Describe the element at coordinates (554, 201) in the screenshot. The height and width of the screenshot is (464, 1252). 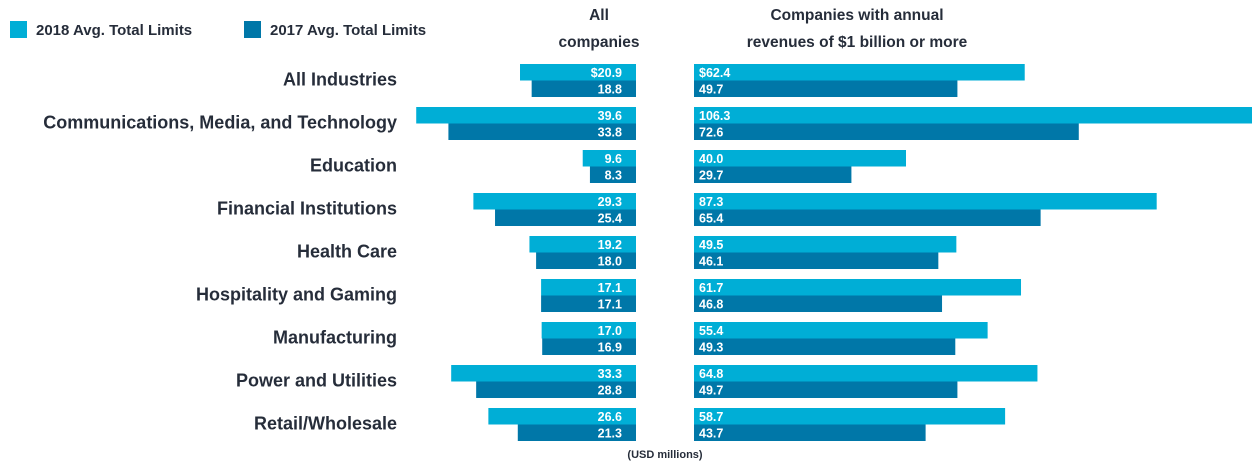
I see `bar-all-2018-financial-institutions` at that location.